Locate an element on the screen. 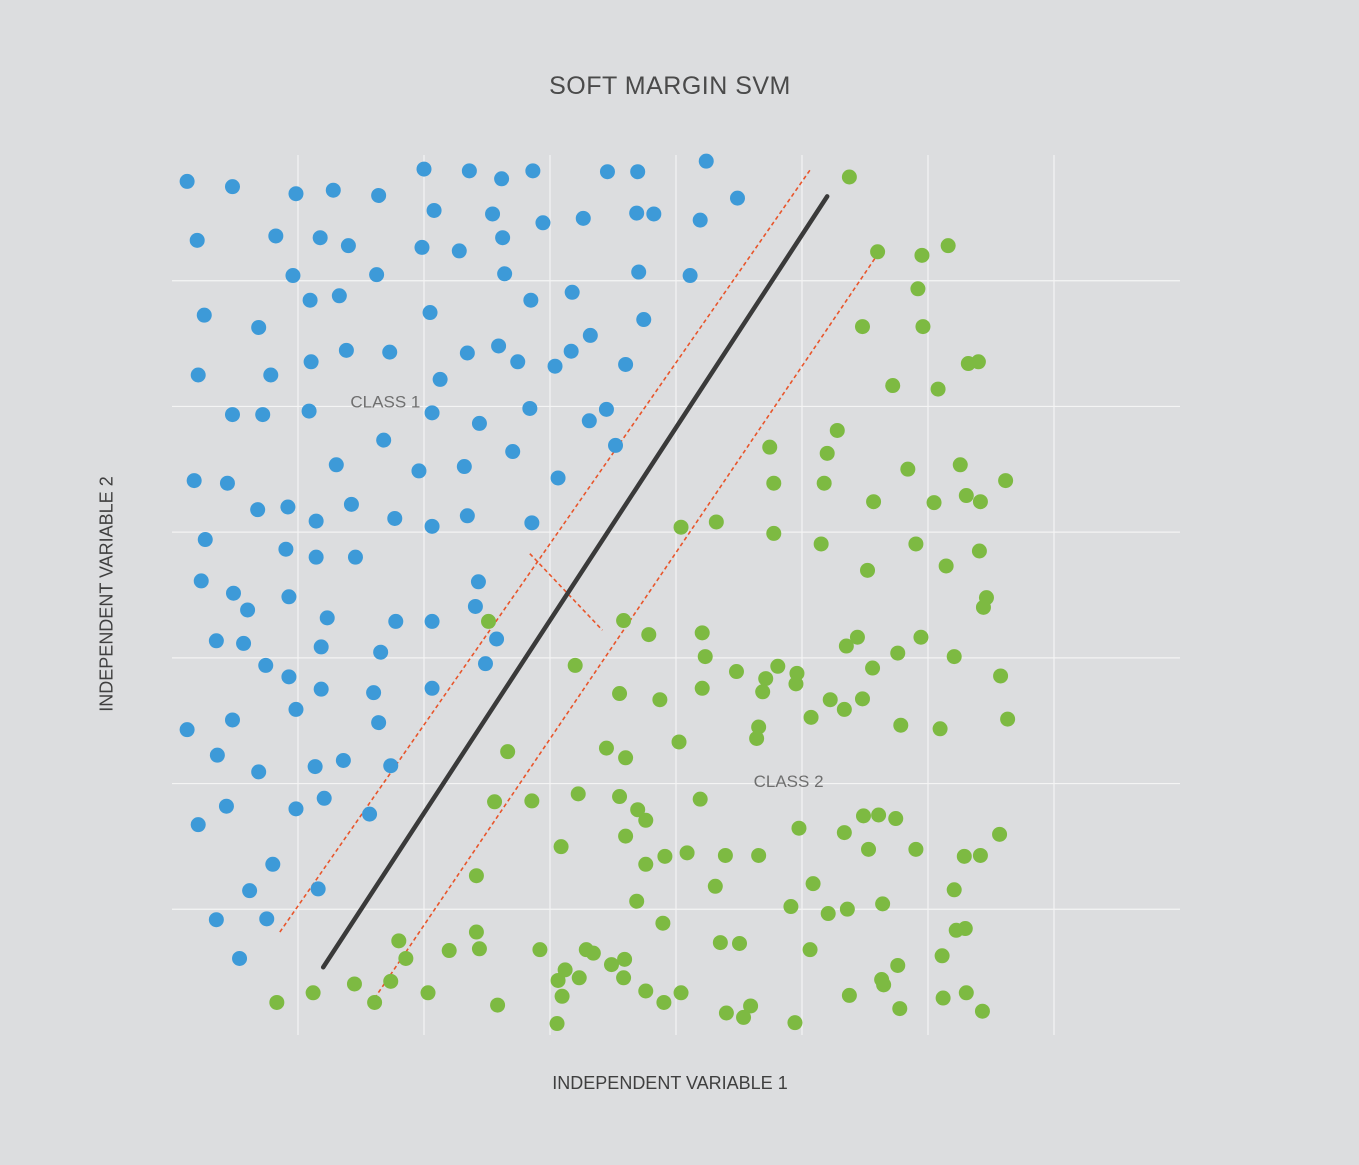 The image size is (1359, 1165). chart-title: SOFT MARGIN SVM is located at coordinates (670, 86).